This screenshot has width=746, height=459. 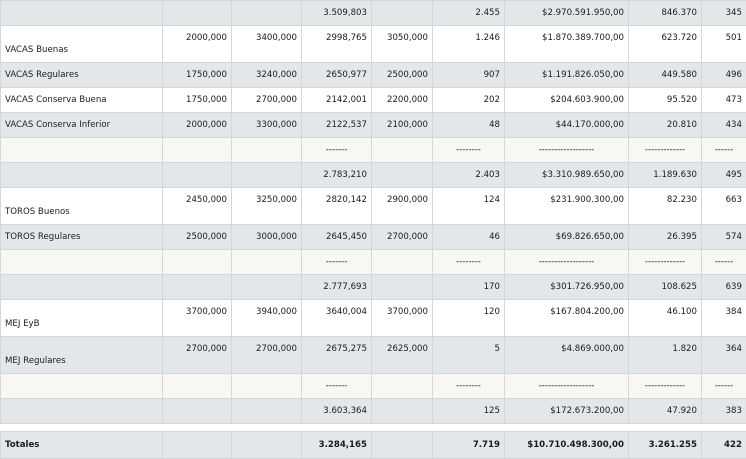 What do you see at coordinates (336, 445) in the screenshot?
I see `cell-average: 3.284,165` at bounding box center [336, 445].